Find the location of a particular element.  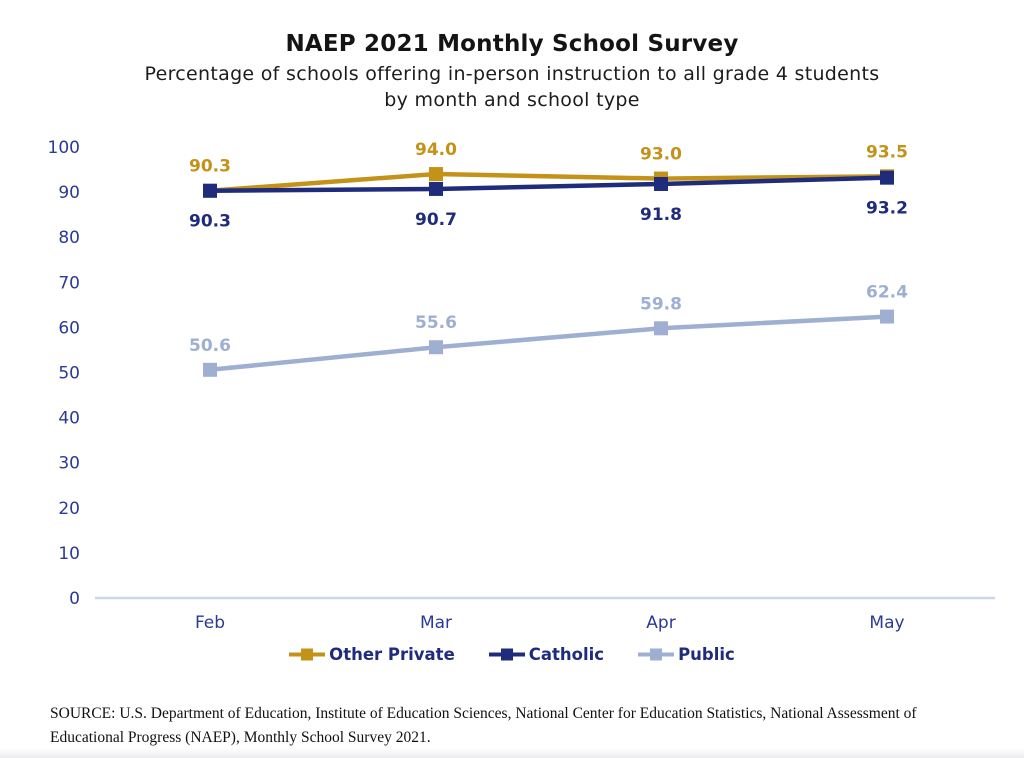

y-tick-label-100: 100 is located at coordinates (64, 148).